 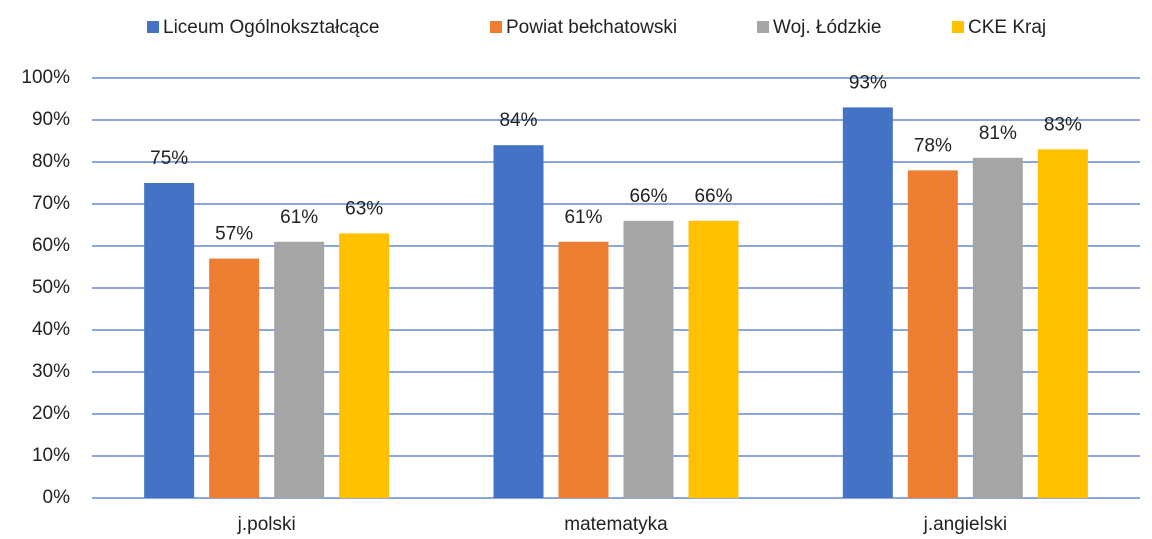 I want to click on data-label: 84%, so click(x=518, y=120).